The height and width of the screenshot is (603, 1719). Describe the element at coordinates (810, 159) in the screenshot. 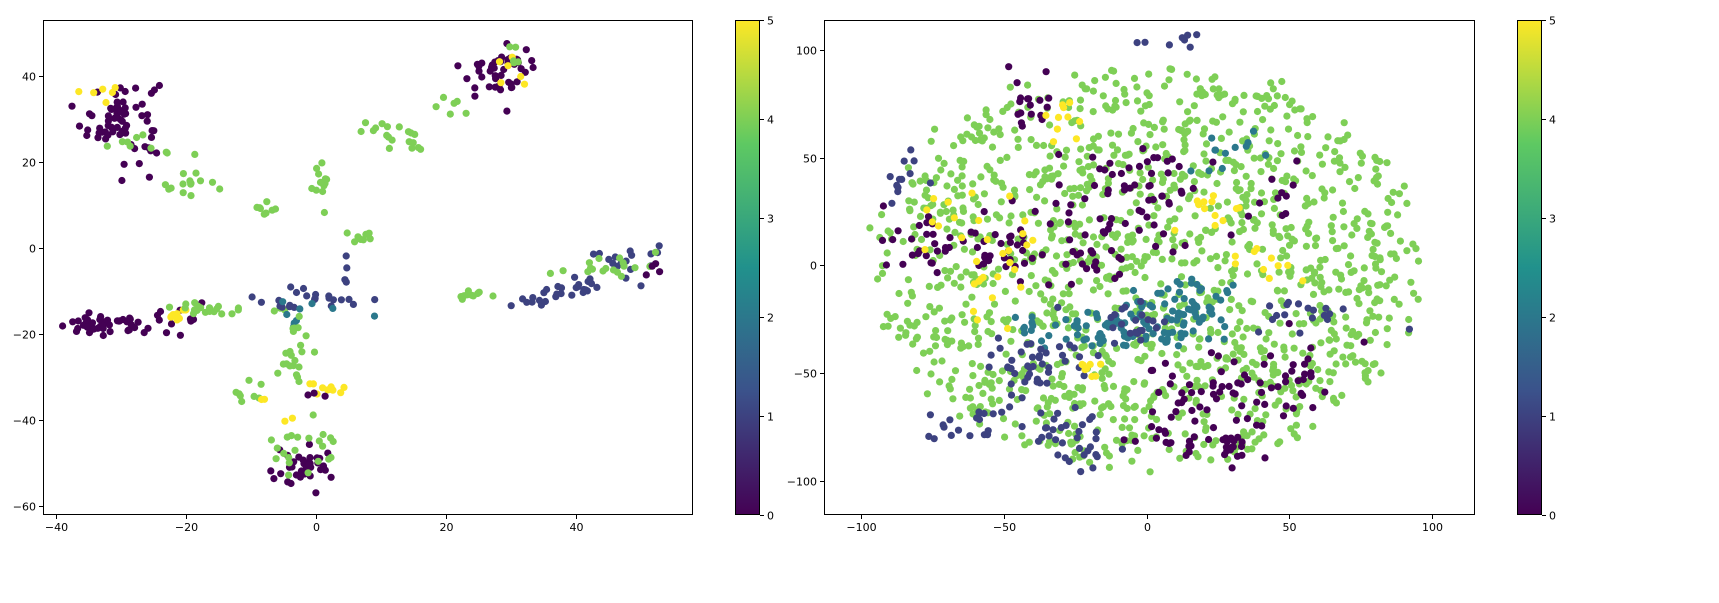

I see `y-tick-label: 50` at that location.